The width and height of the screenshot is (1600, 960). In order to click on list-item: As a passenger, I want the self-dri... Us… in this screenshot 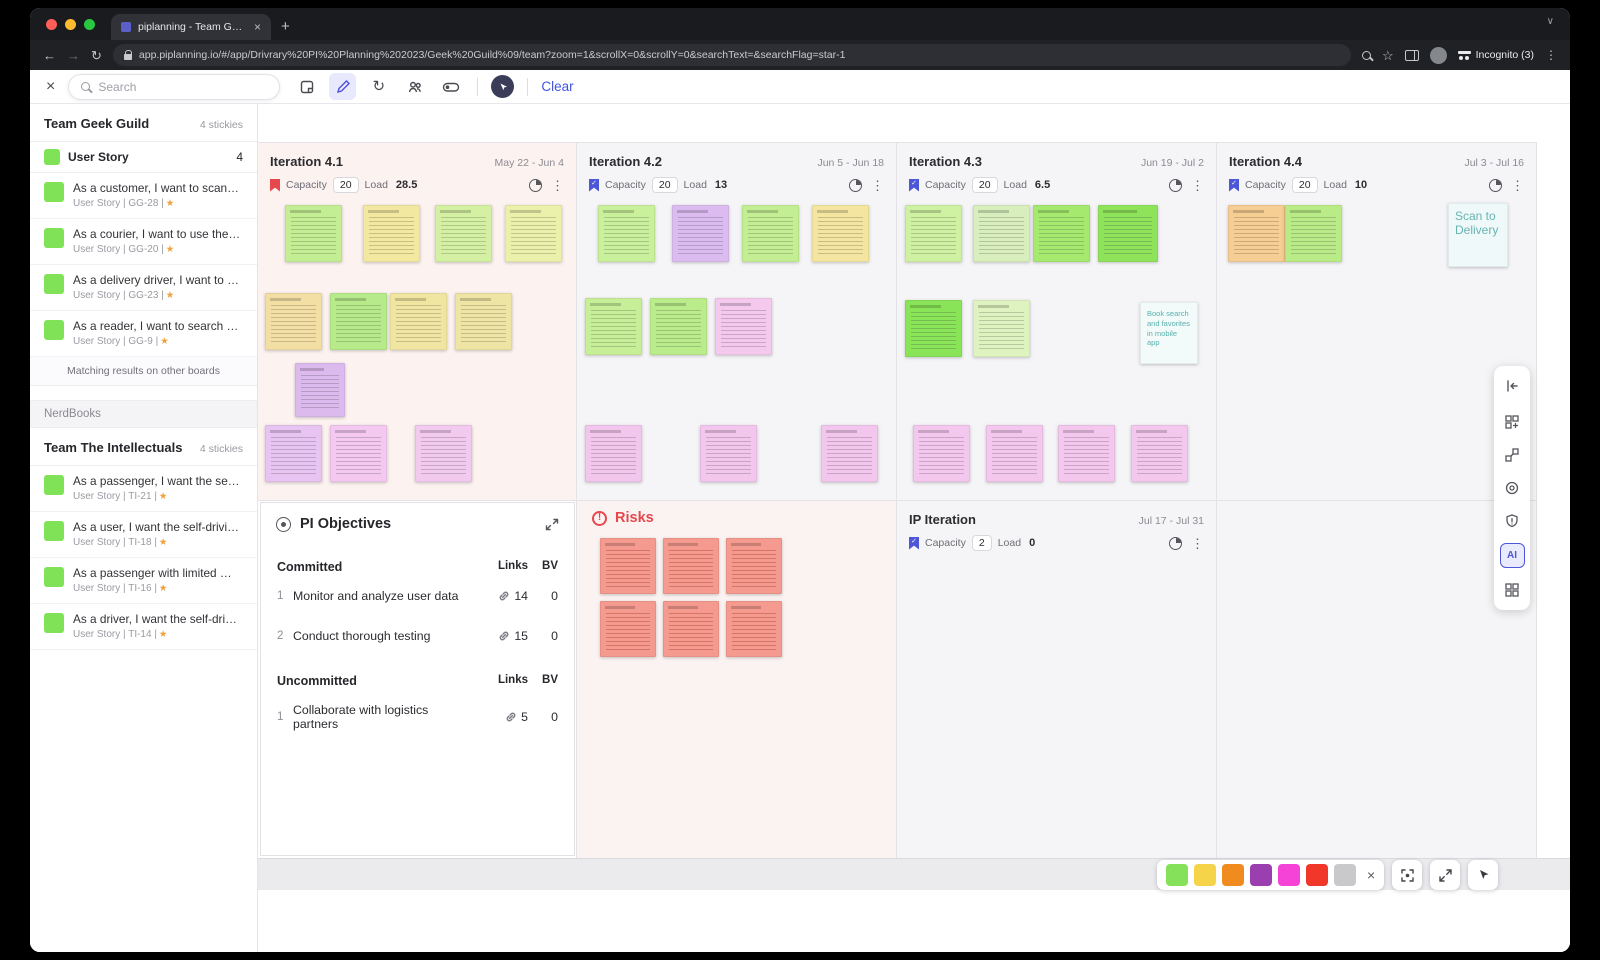, I will do `click(143, 489)`.